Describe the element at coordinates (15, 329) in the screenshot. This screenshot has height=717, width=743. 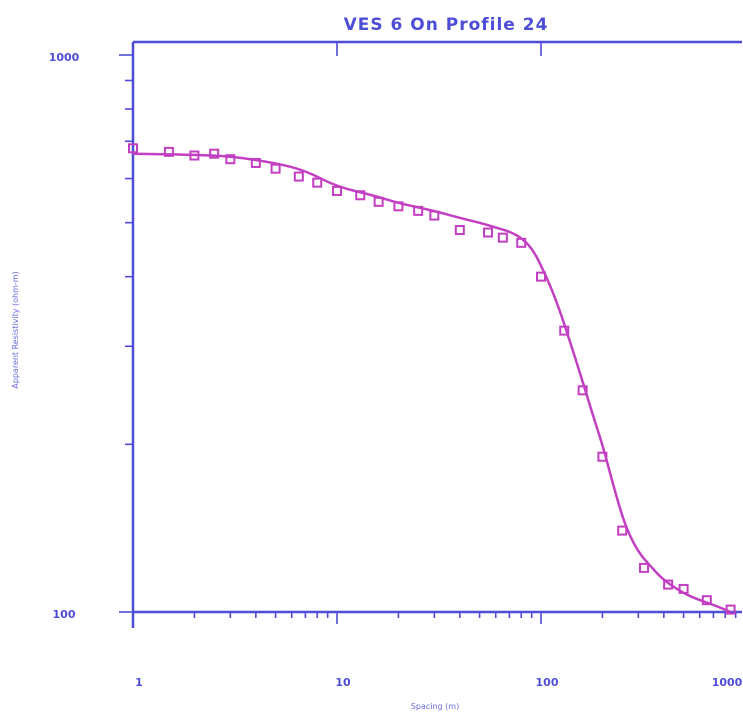
I see `y-axis-label: Apparent Resistivity (ohm-m)` at that location.